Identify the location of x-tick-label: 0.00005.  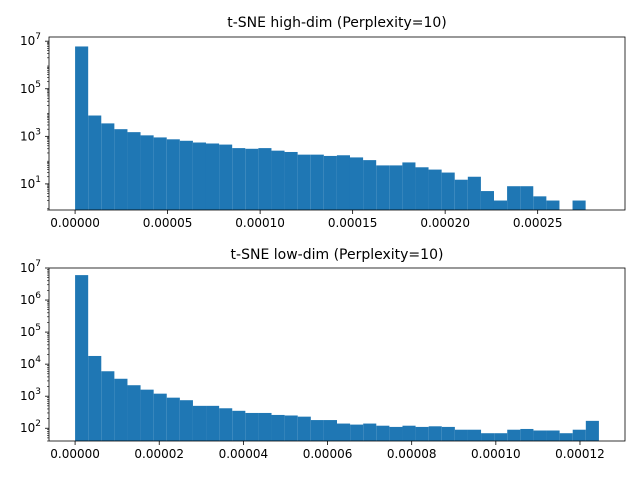
(168, 223).